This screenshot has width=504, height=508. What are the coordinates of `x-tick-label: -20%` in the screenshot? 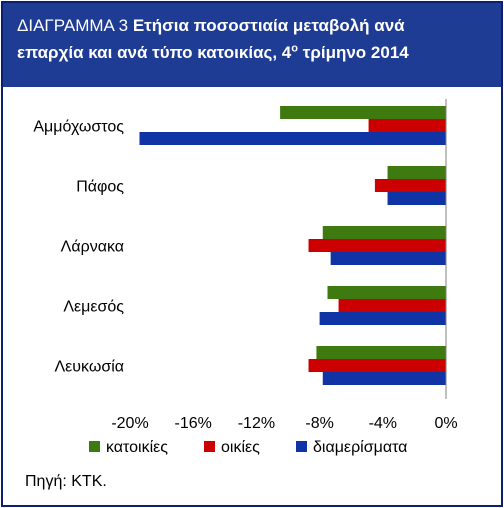 It's located at (129, 423).